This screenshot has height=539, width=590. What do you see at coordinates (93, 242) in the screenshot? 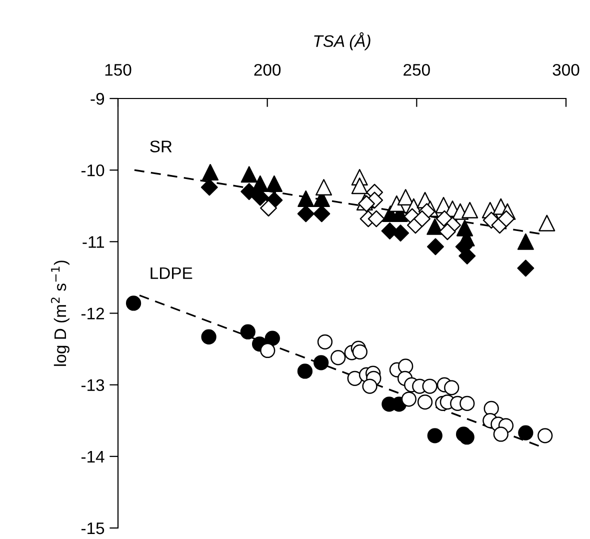
I see `y-tick-label: -11` at bounding box center [93, 242].